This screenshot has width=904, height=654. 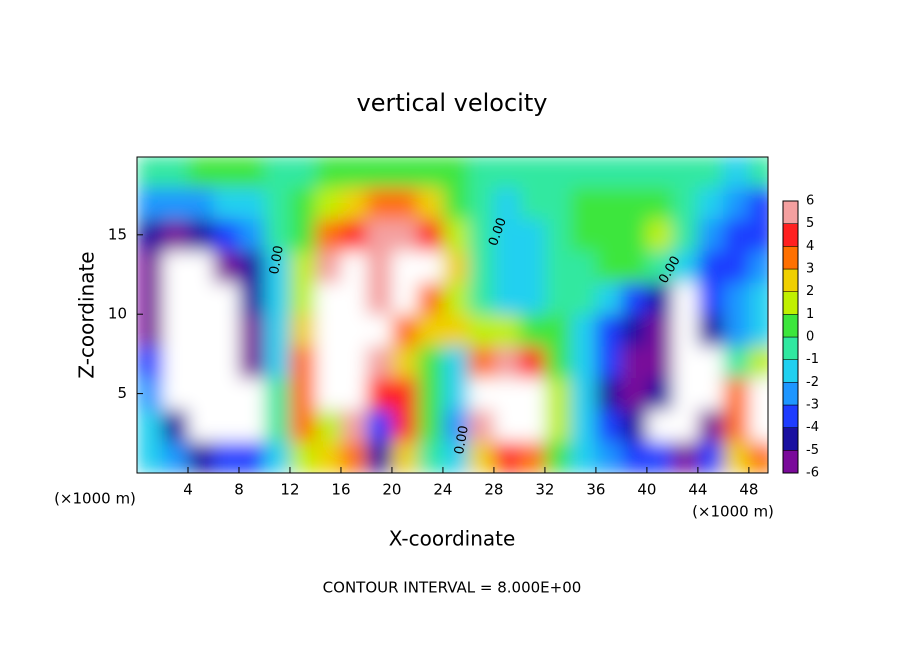 What do you see at coordinates (277, 259) in the screenshot?
I see `contour-label: 0.00` at bounding box center [277, 259].